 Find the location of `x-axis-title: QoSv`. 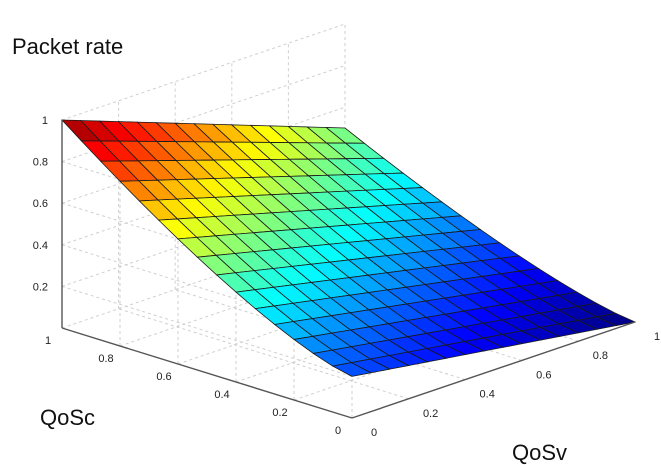

x-axis-title: QoSv is located at coordinates (539, 452).